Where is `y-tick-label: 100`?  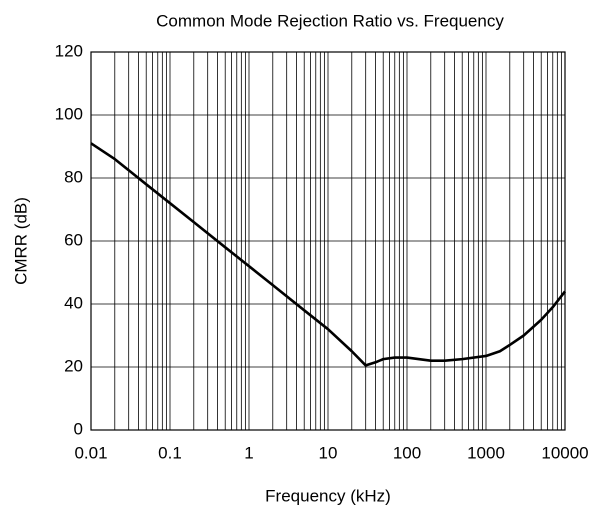
y-tick-label: 100 is located at coordinates (69, 113).